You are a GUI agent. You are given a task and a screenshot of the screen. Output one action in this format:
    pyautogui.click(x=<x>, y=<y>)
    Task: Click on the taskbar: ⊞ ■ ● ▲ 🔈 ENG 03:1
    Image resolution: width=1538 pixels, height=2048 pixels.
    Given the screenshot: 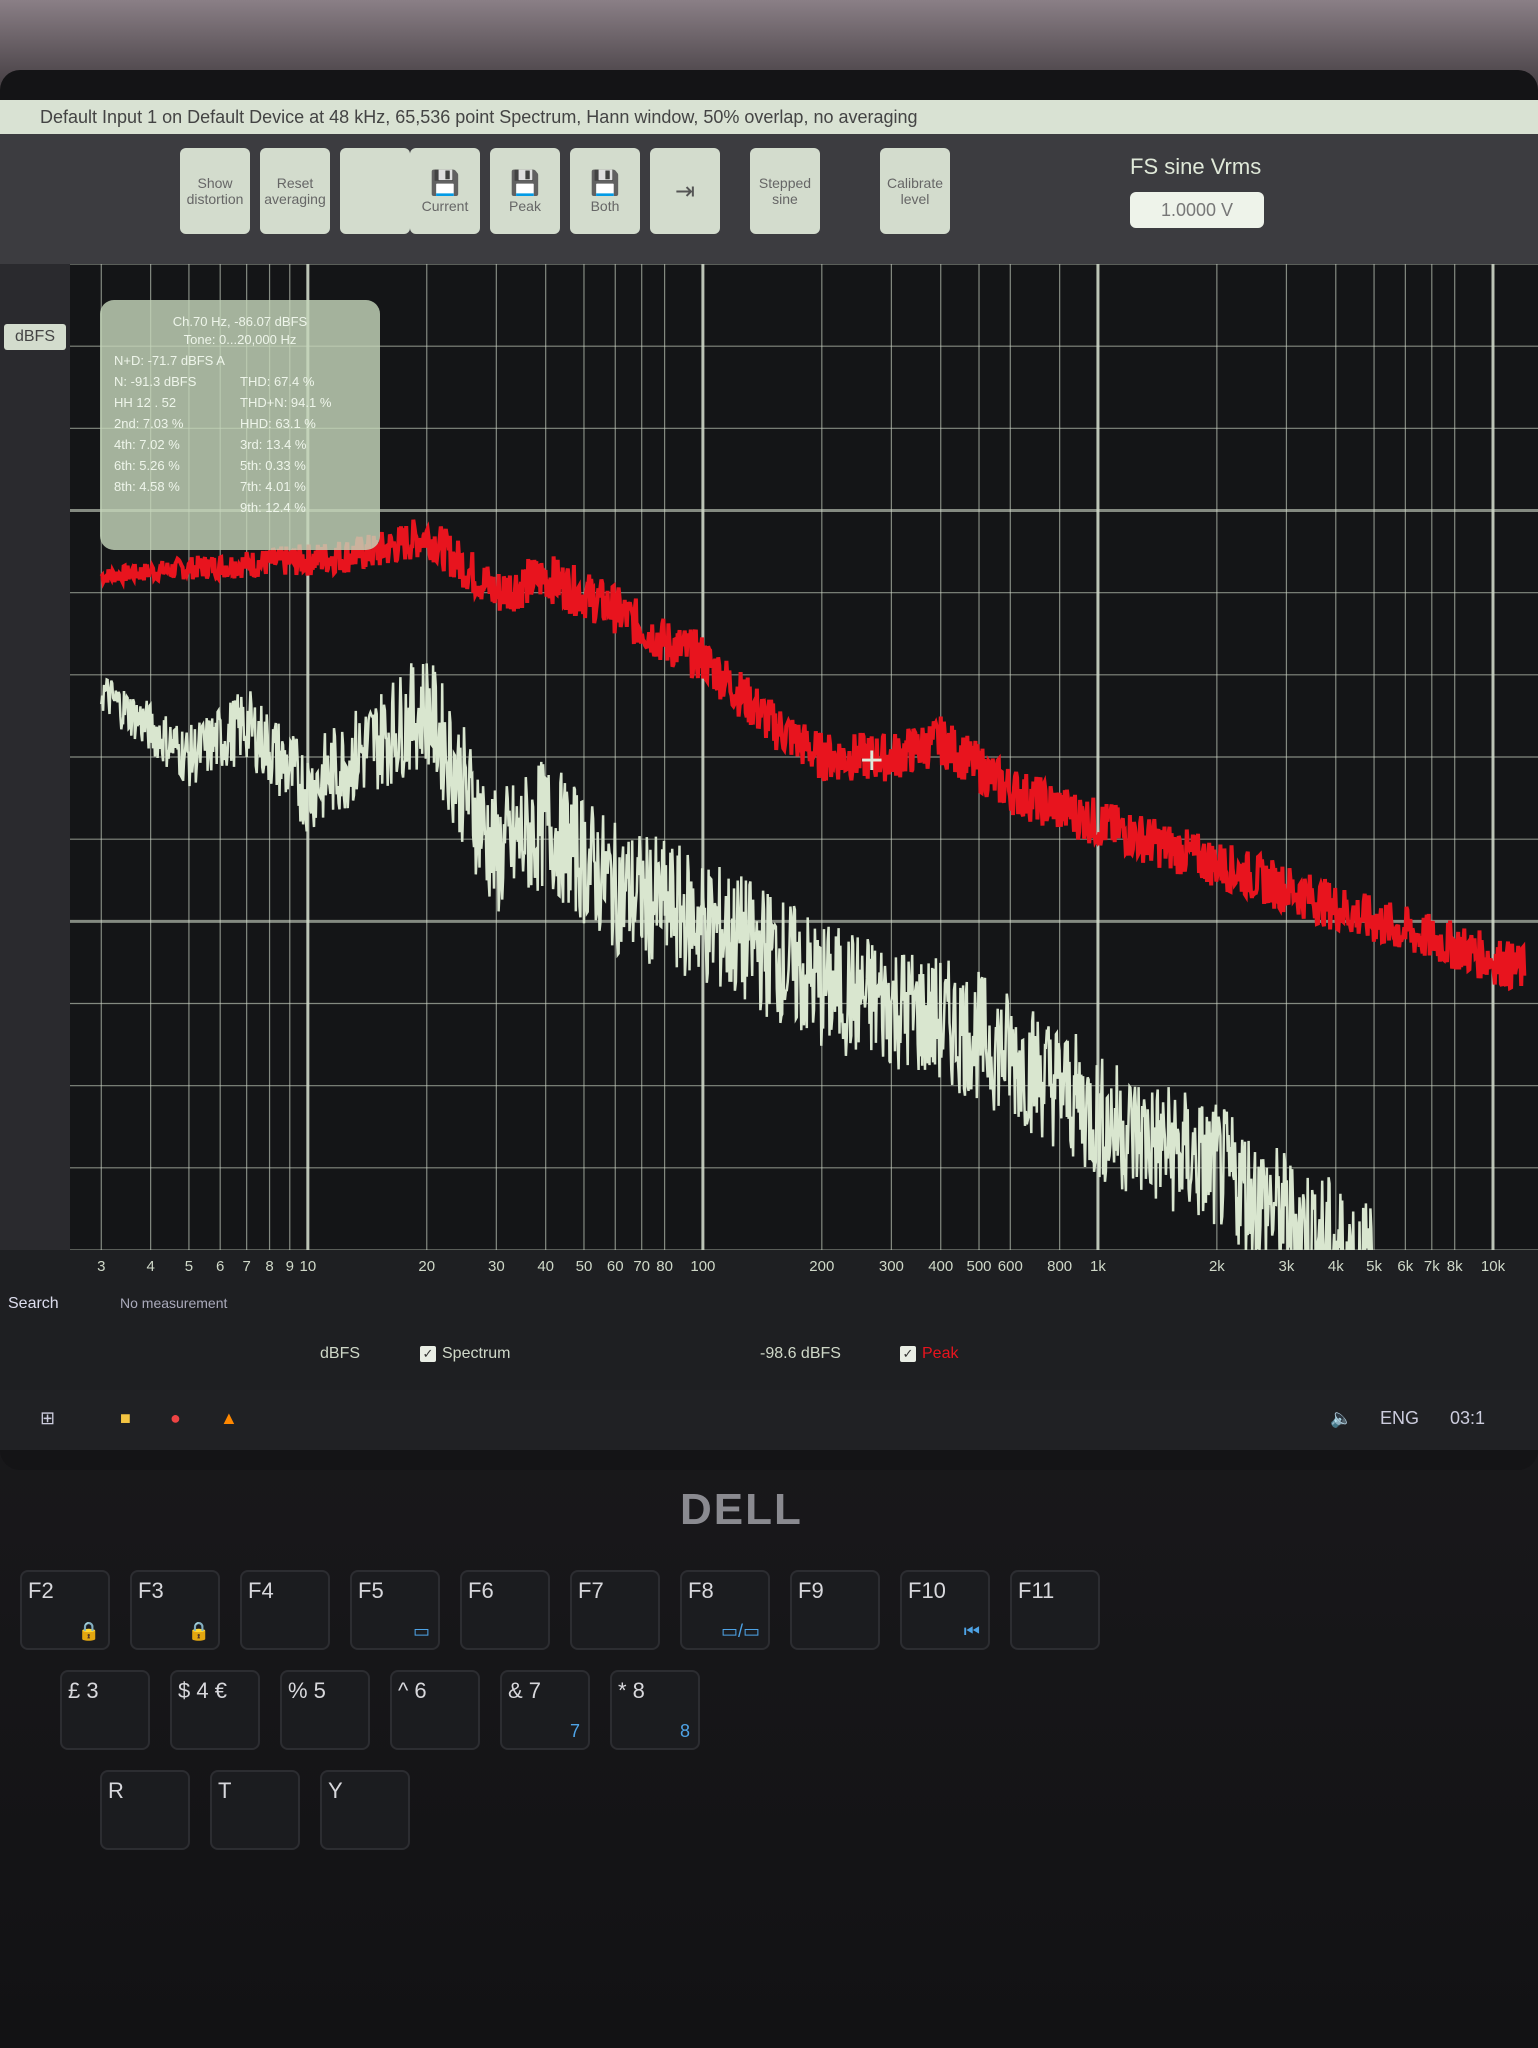 What is the action you would take?
    pyautogui.click(x=769, y=1420)
    